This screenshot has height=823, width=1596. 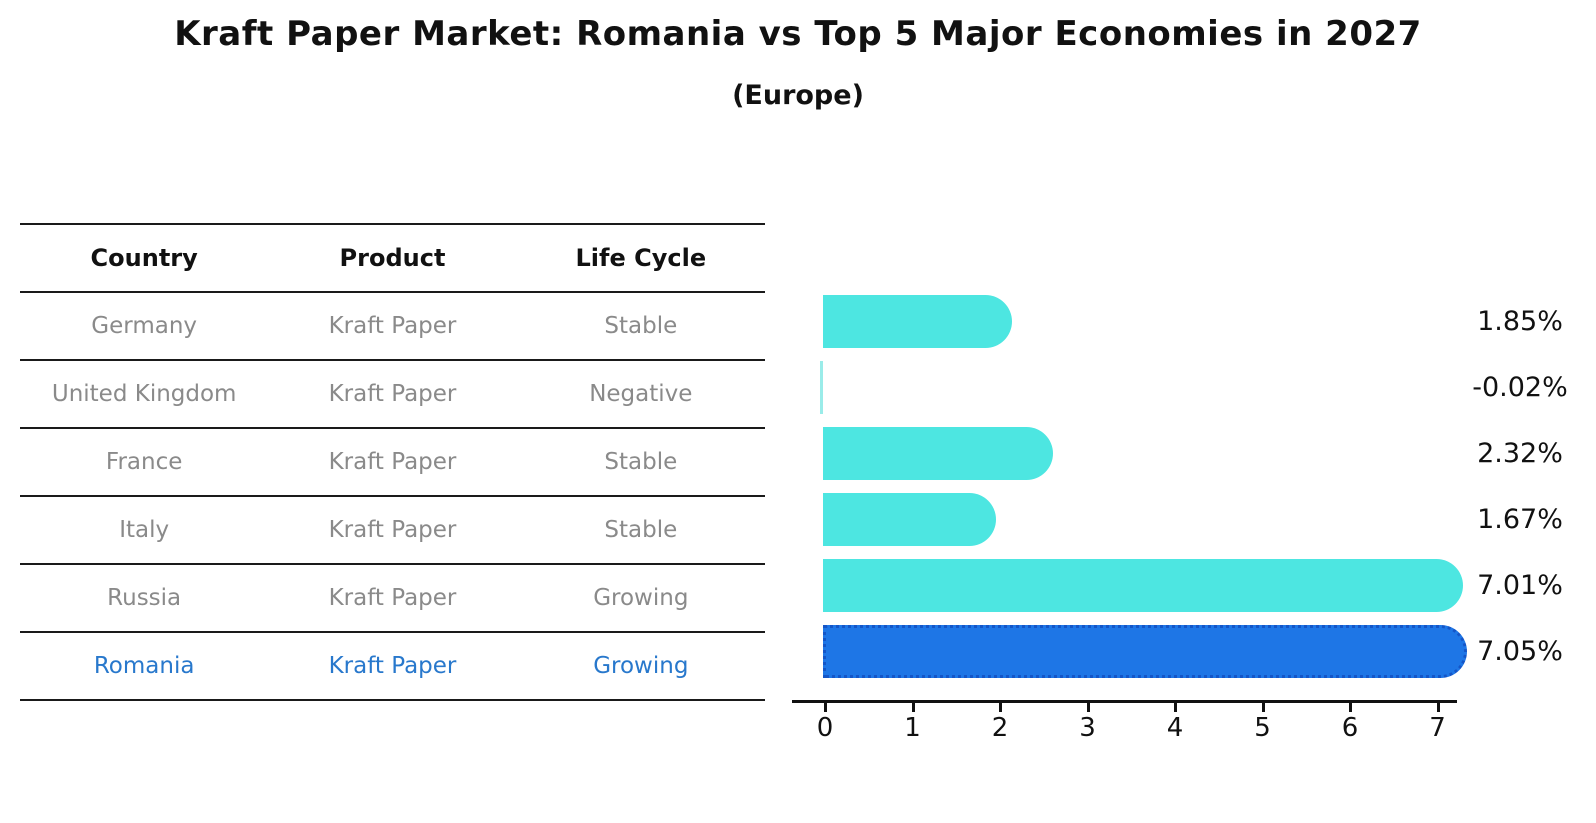 What do you see at coordinates (1087, 728) in the screenshot?
I see `x-tick-label: 3` at bounding box center [1087, 728].